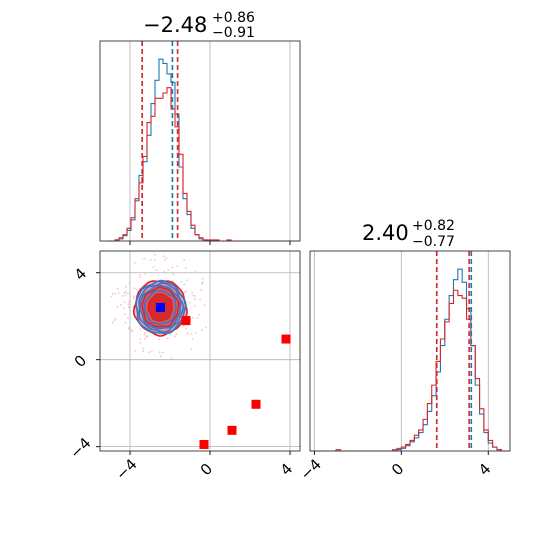 This screenshot has width=550, height=550. Describe the element at coordinates (80, 448) in the screenshot. I see `y-tick-label: −4` at that location.